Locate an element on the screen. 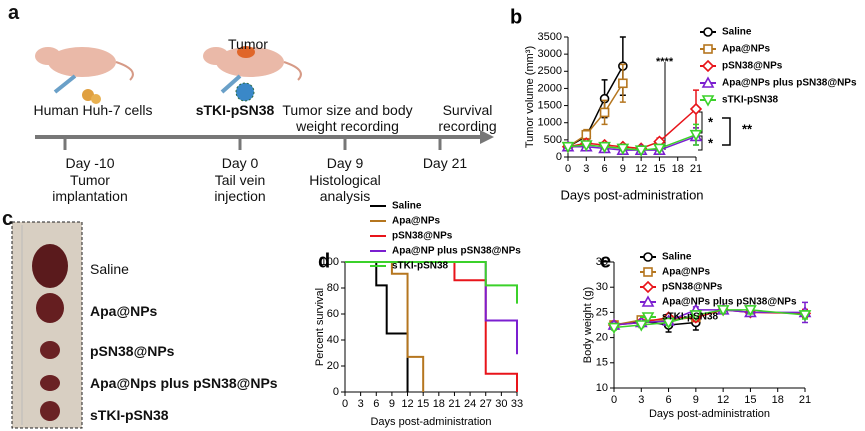 This screenshot has width=865, height=431. x-tick-label: 30 is located at coordinates (501, 404).